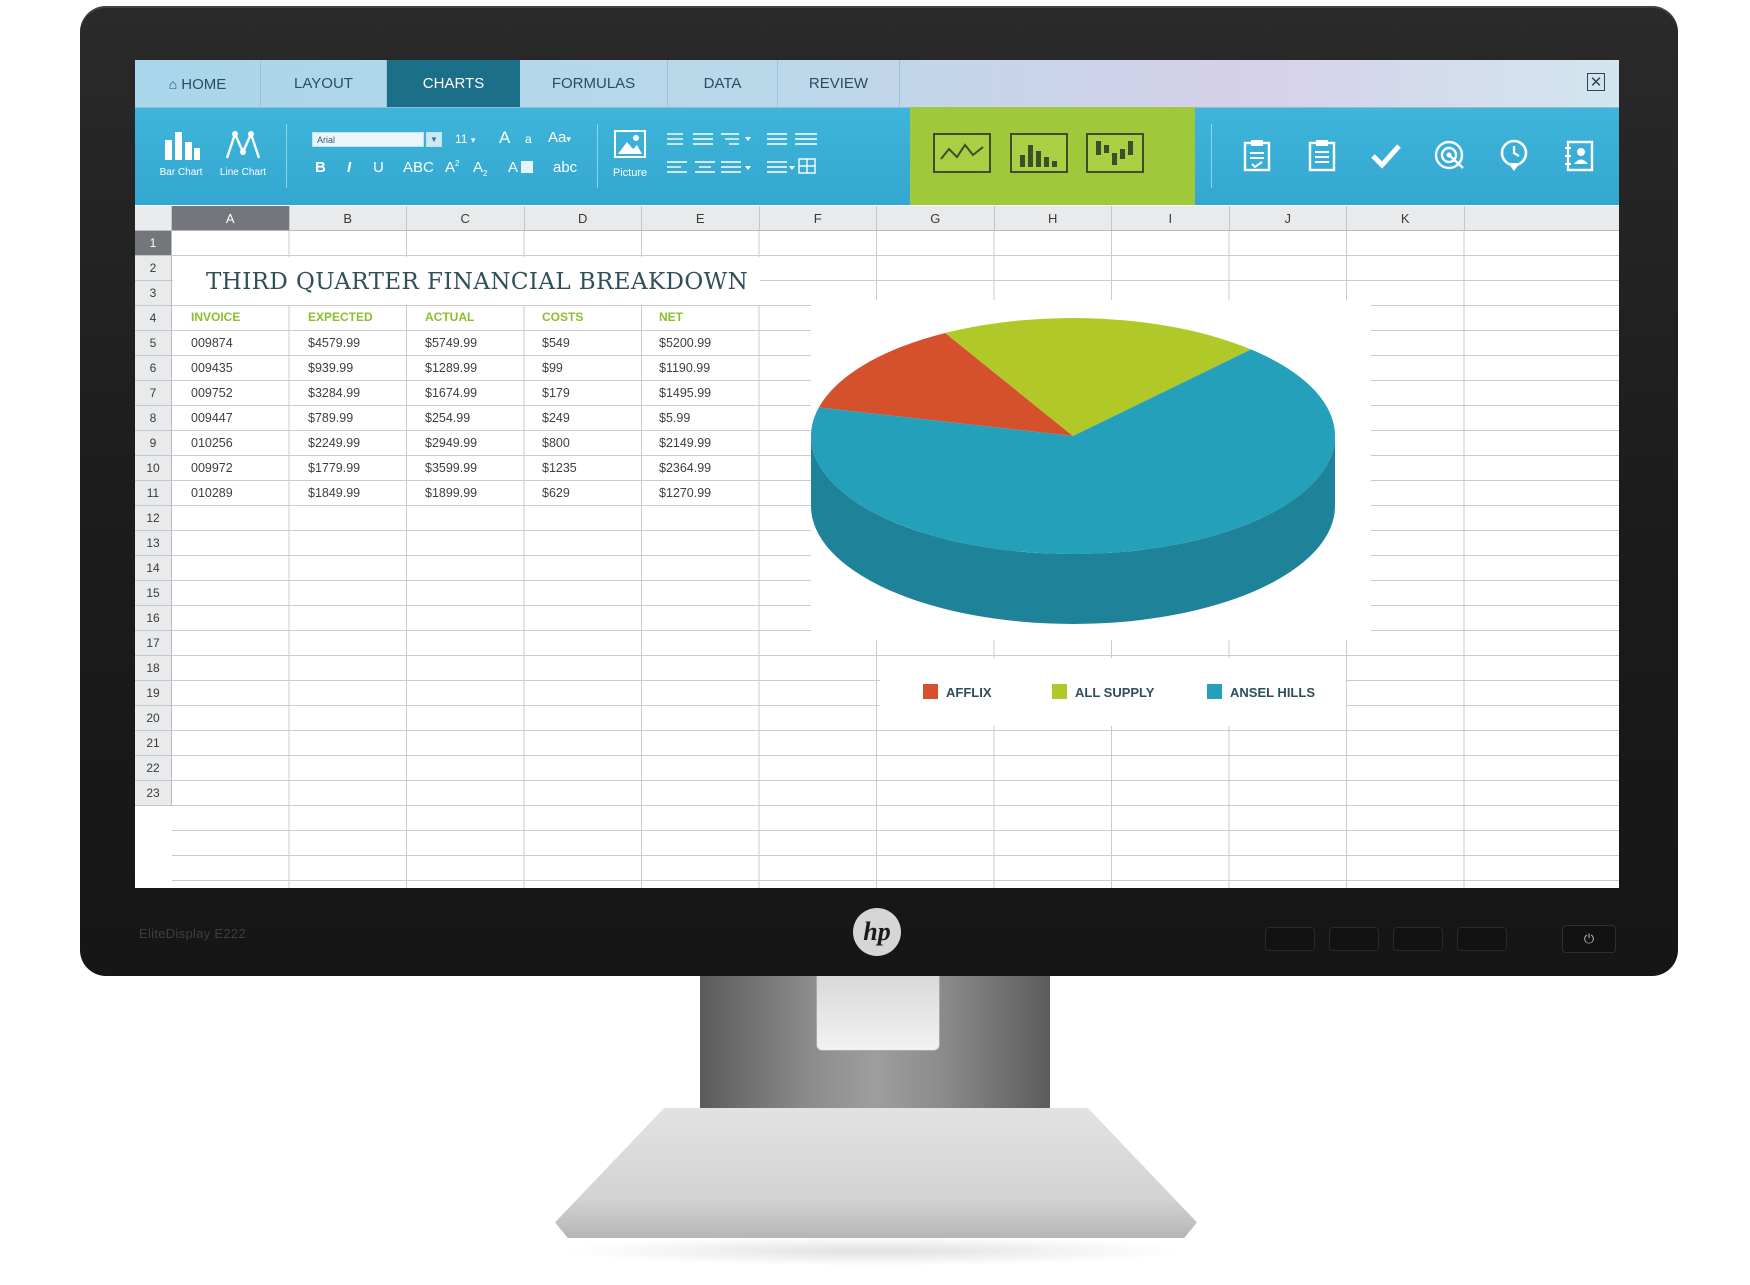 This screenshot has width=1750, height=1285. Describe the element at coordinates (153, 718) in the screenshot. I see `row-header-20: 20` at that location.